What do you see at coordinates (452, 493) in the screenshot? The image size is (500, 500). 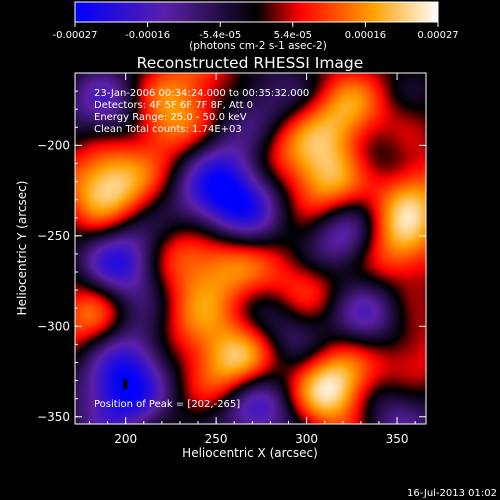 I see `timestamp: 16-Jul-2013 01:02` at bounding box center [452, 493].